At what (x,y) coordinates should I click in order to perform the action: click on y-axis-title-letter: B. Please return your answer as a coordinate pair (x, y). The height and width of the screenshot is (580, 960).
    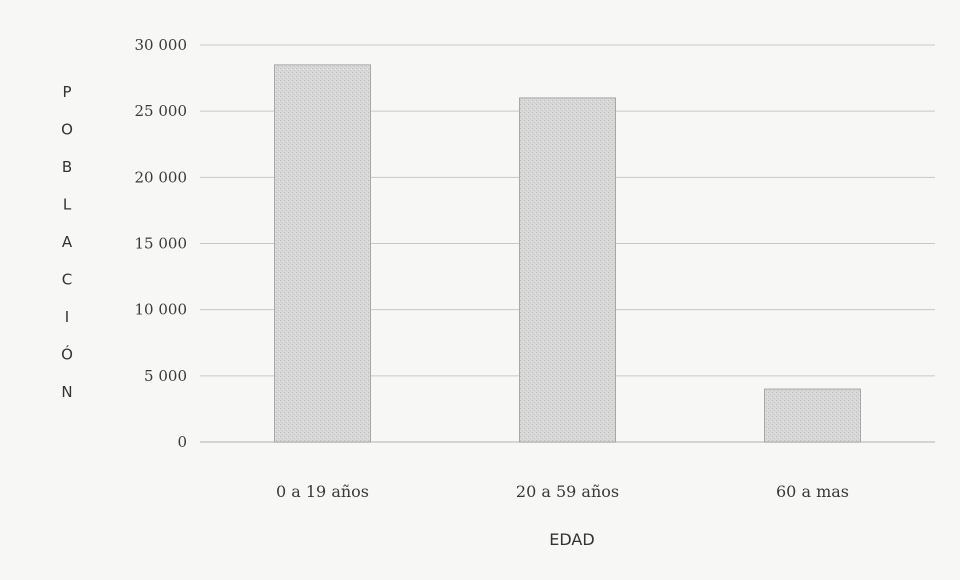
    Looking at the image, I should click on (67, 167).